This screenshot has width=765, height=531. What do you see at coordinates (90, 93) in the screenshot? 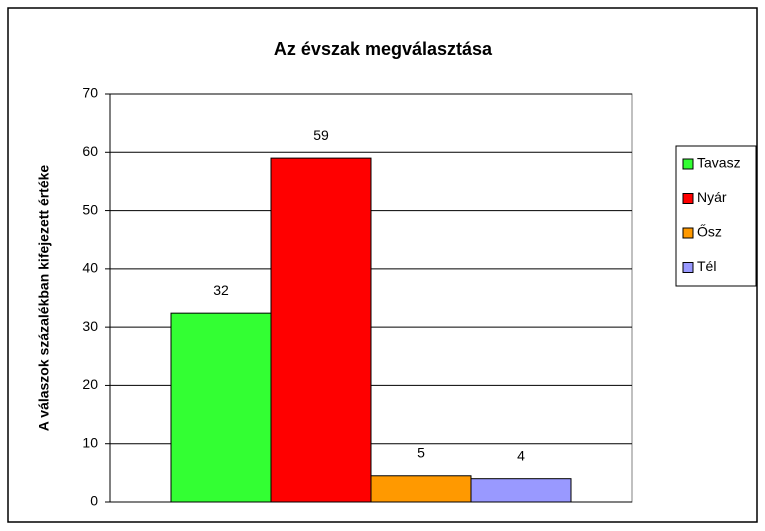
I see `y-tick-label: 70` at bounding box center [90, 93].